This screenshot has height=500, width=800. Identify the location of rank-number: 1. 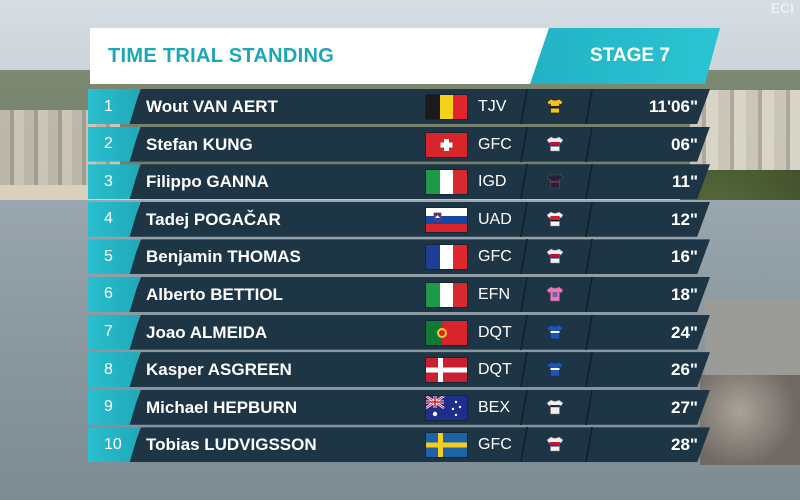
(114, 106).